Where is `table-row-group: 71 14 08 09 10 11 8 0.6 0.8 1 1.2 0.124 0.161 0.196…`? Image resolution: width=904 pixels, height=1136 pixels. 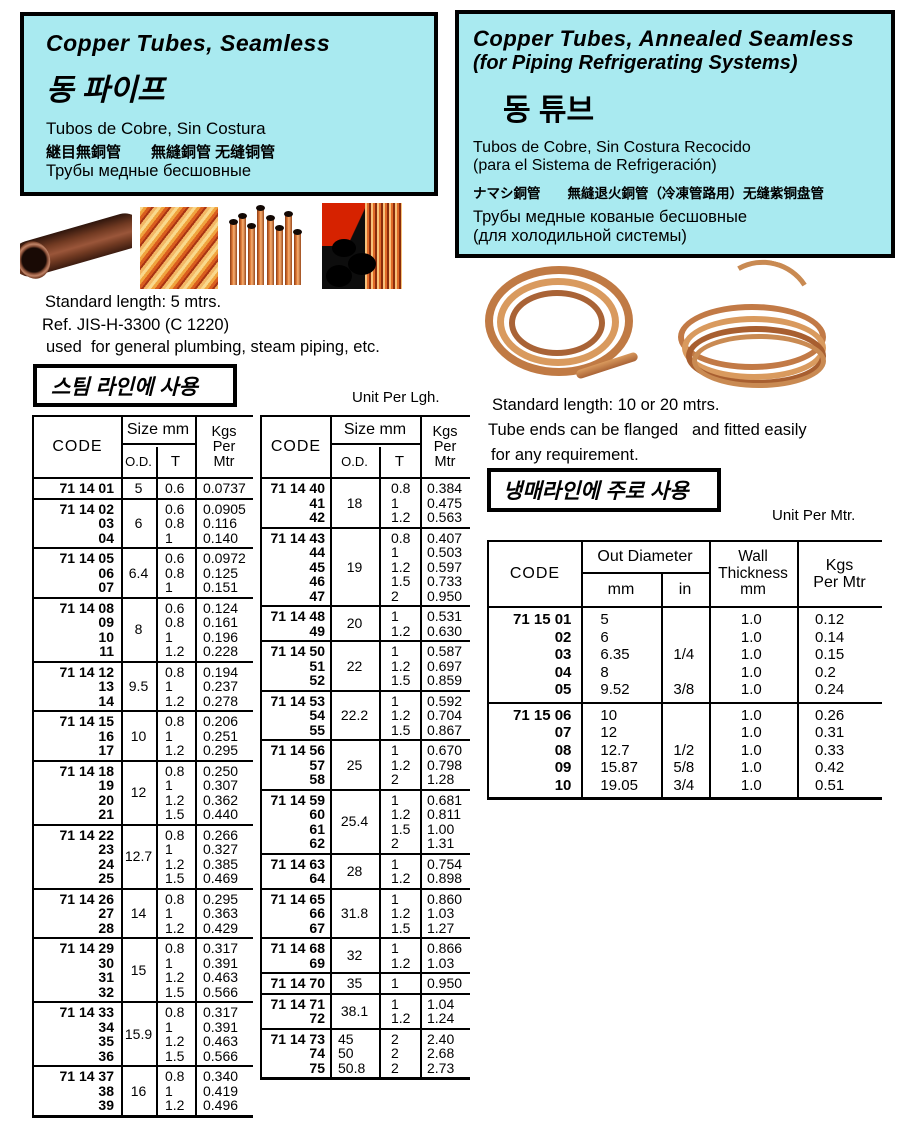
table-row-group: 71 14 08 09 10 11 8 0.6 0.8 1 1.2 0.124 0.161 0.196… is located at coordinates (143, 628).